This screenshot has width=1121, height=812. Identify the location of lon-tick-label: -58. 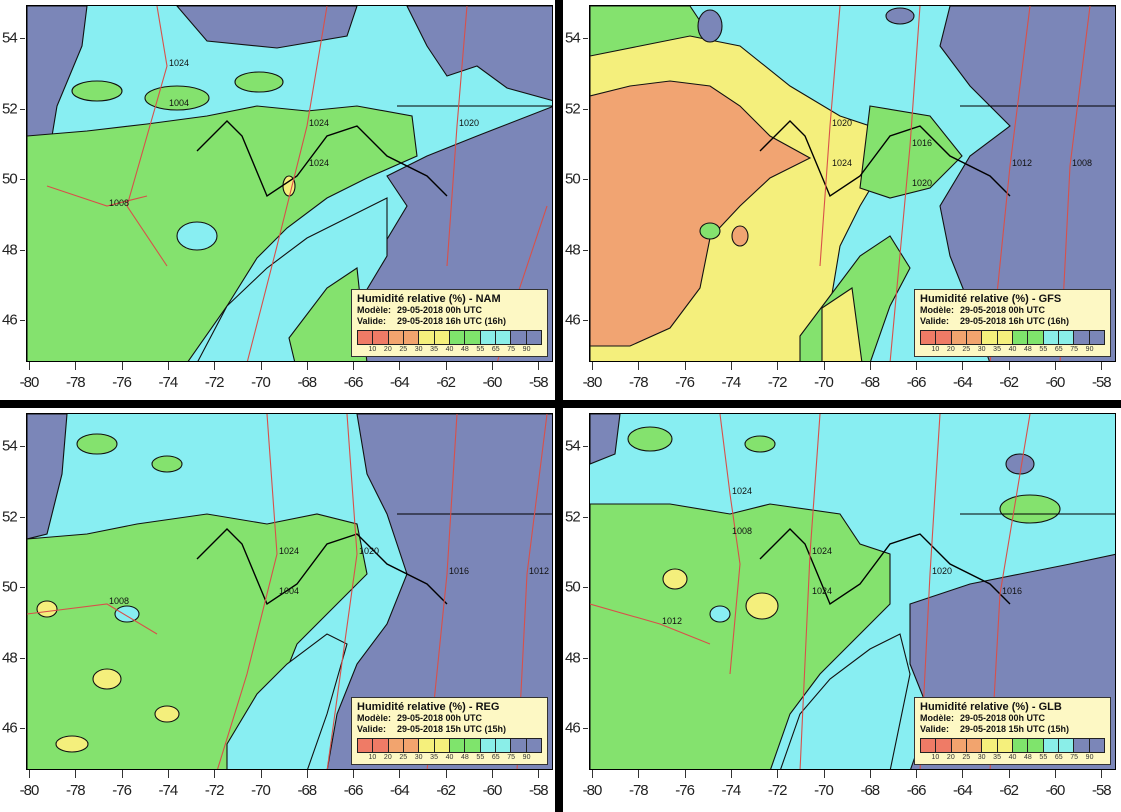
(538, 790).